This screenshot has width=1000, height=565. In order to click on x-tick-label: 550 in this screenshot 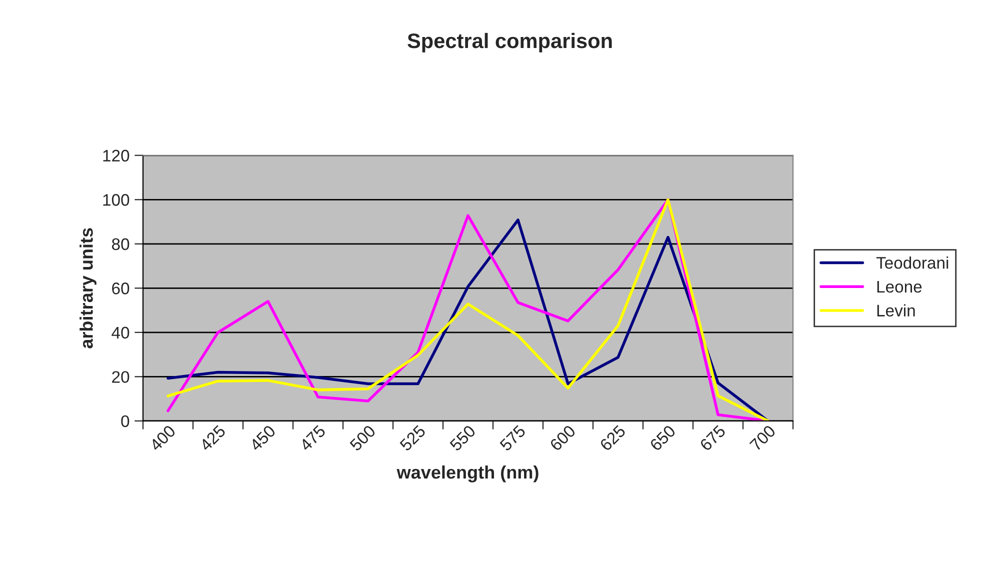, I will do `click(462, 438)`.